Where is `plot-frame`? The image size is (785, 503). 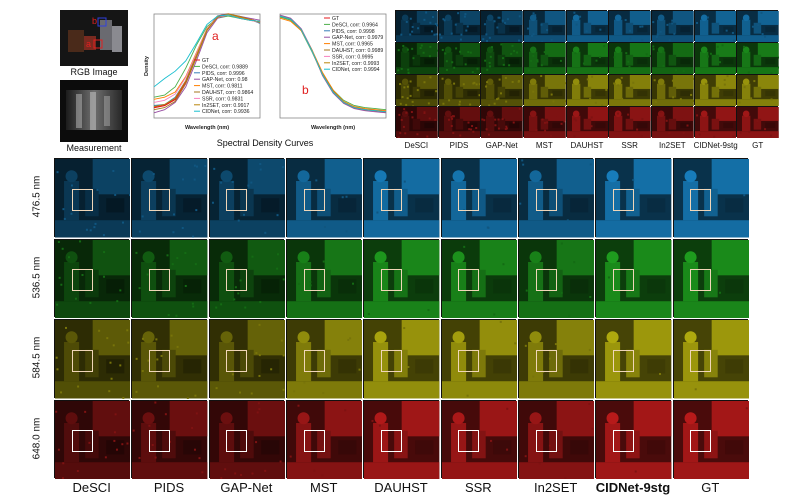
plot-frame is located at coordinates (333, 66).